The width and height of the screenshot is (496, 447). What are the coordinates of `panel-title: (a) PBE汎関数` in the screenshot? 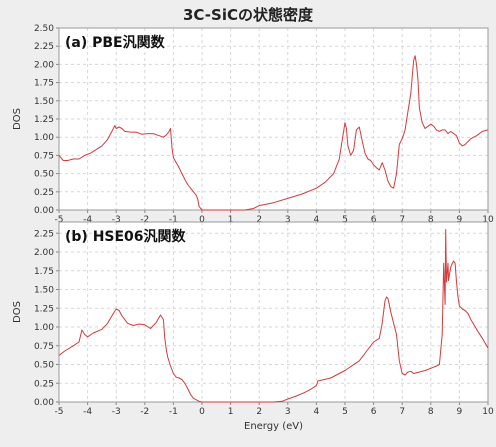 It's located at (115, 42).